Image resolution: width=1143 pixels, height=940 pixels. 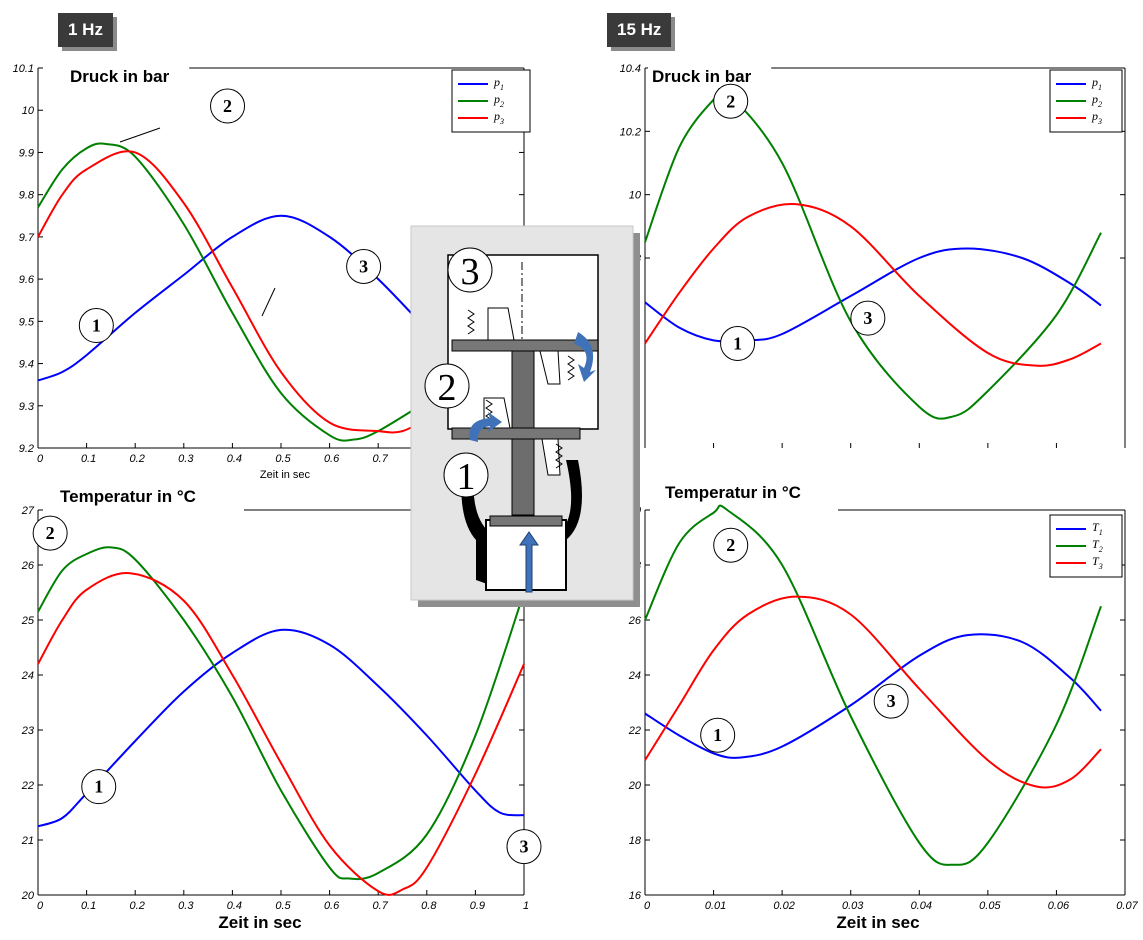 What do you see at coordinates (186, 459) in the screenshot?
I see `x-tick-label: 0.3` at bounding box center [186, 459].